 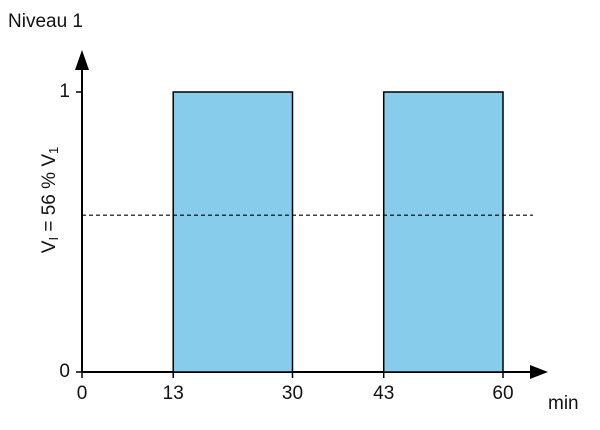 I want to click on x-tick-label: 43, so click(x=383, y=393).